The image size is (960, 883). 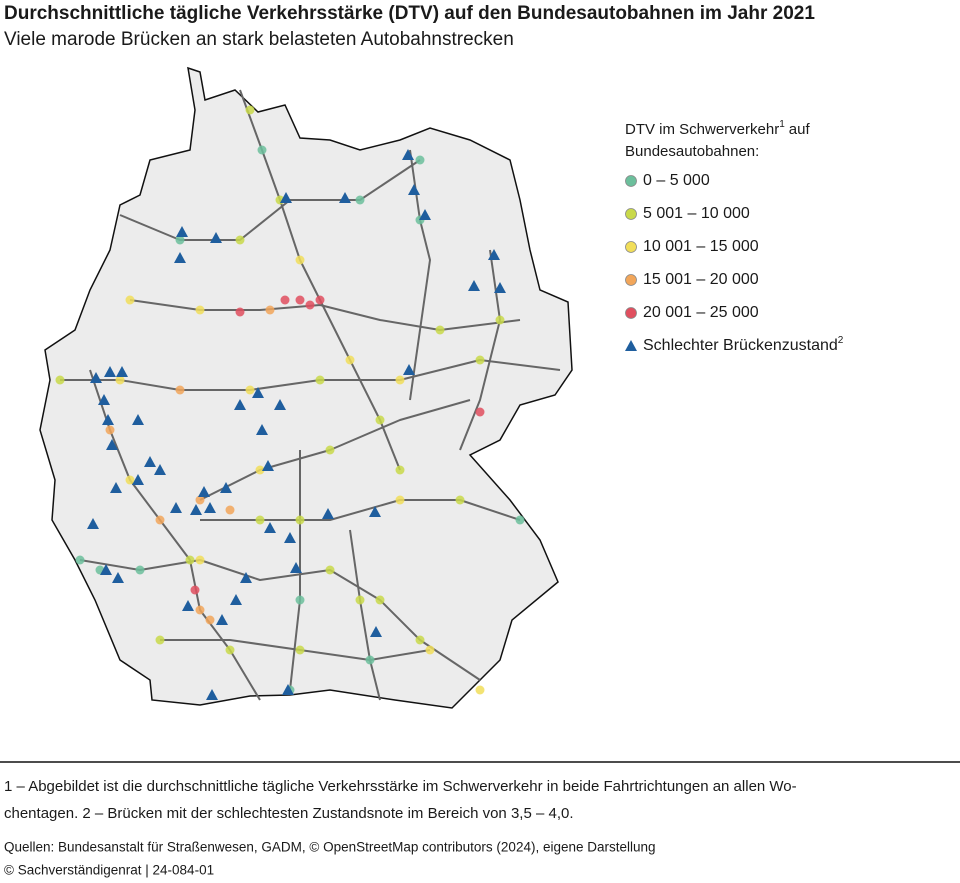 What do you see at coordinates (701, 279) in the screenshot?
I see `legend-label: 15 001 – 20 000` at bounding box center [701, 279].